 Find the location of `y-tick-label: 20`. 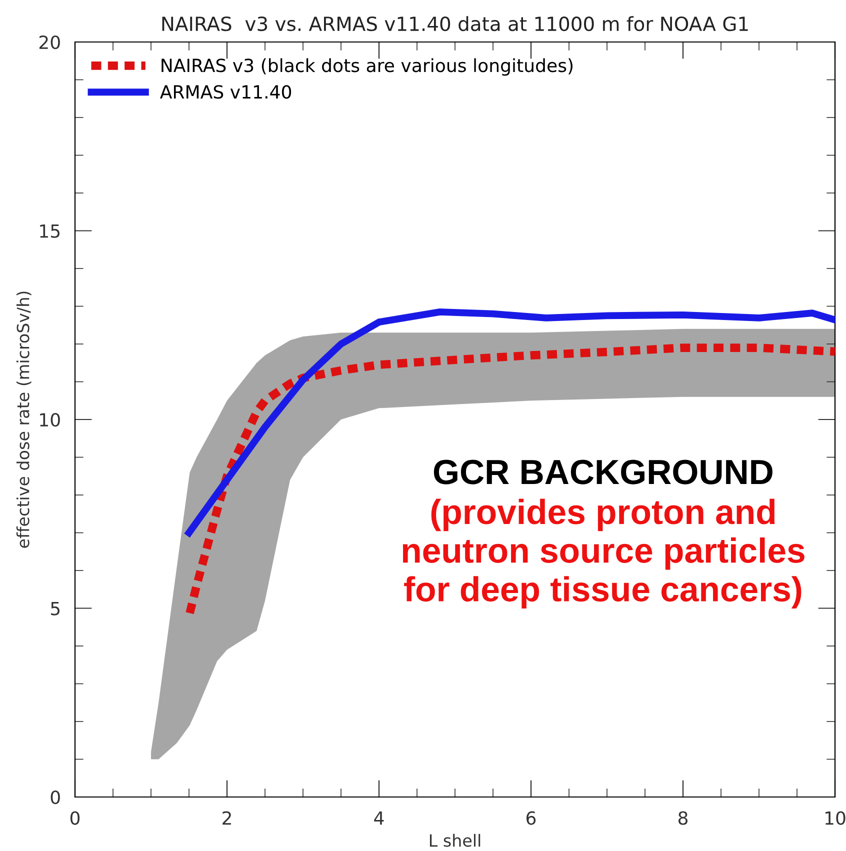

y-tick-label: 20 is located at coordinates (49, 42).